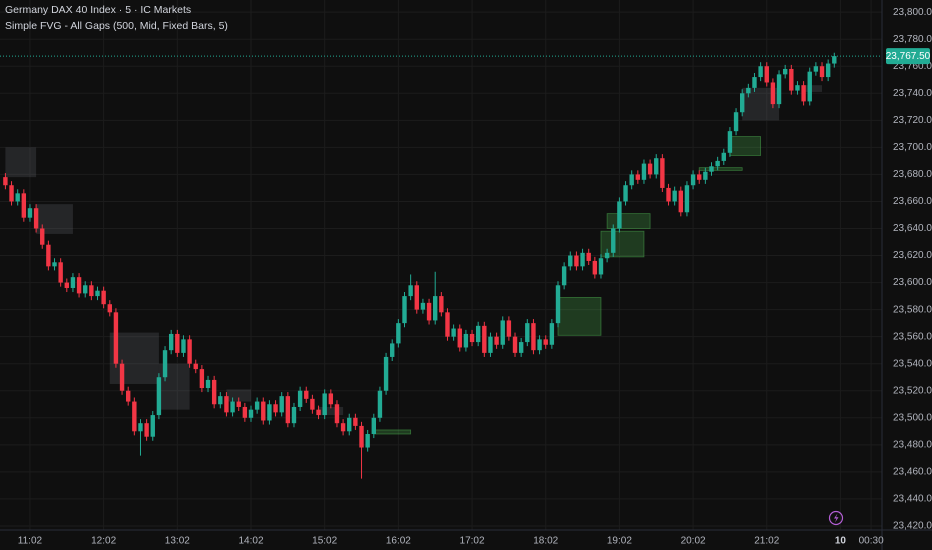  I want to click on last-price-label: 23,767.50, so click(908, 56).